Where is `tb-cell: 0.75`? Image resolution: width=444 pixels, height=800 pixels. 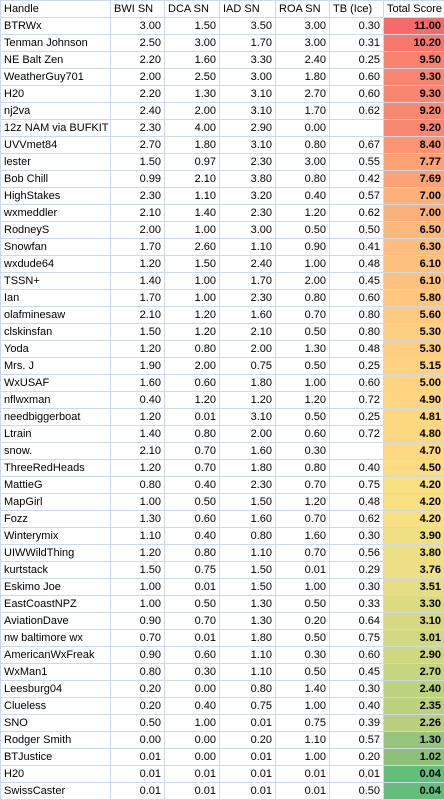 tb-cell: 0.75 is located at coordinates (357, 485).